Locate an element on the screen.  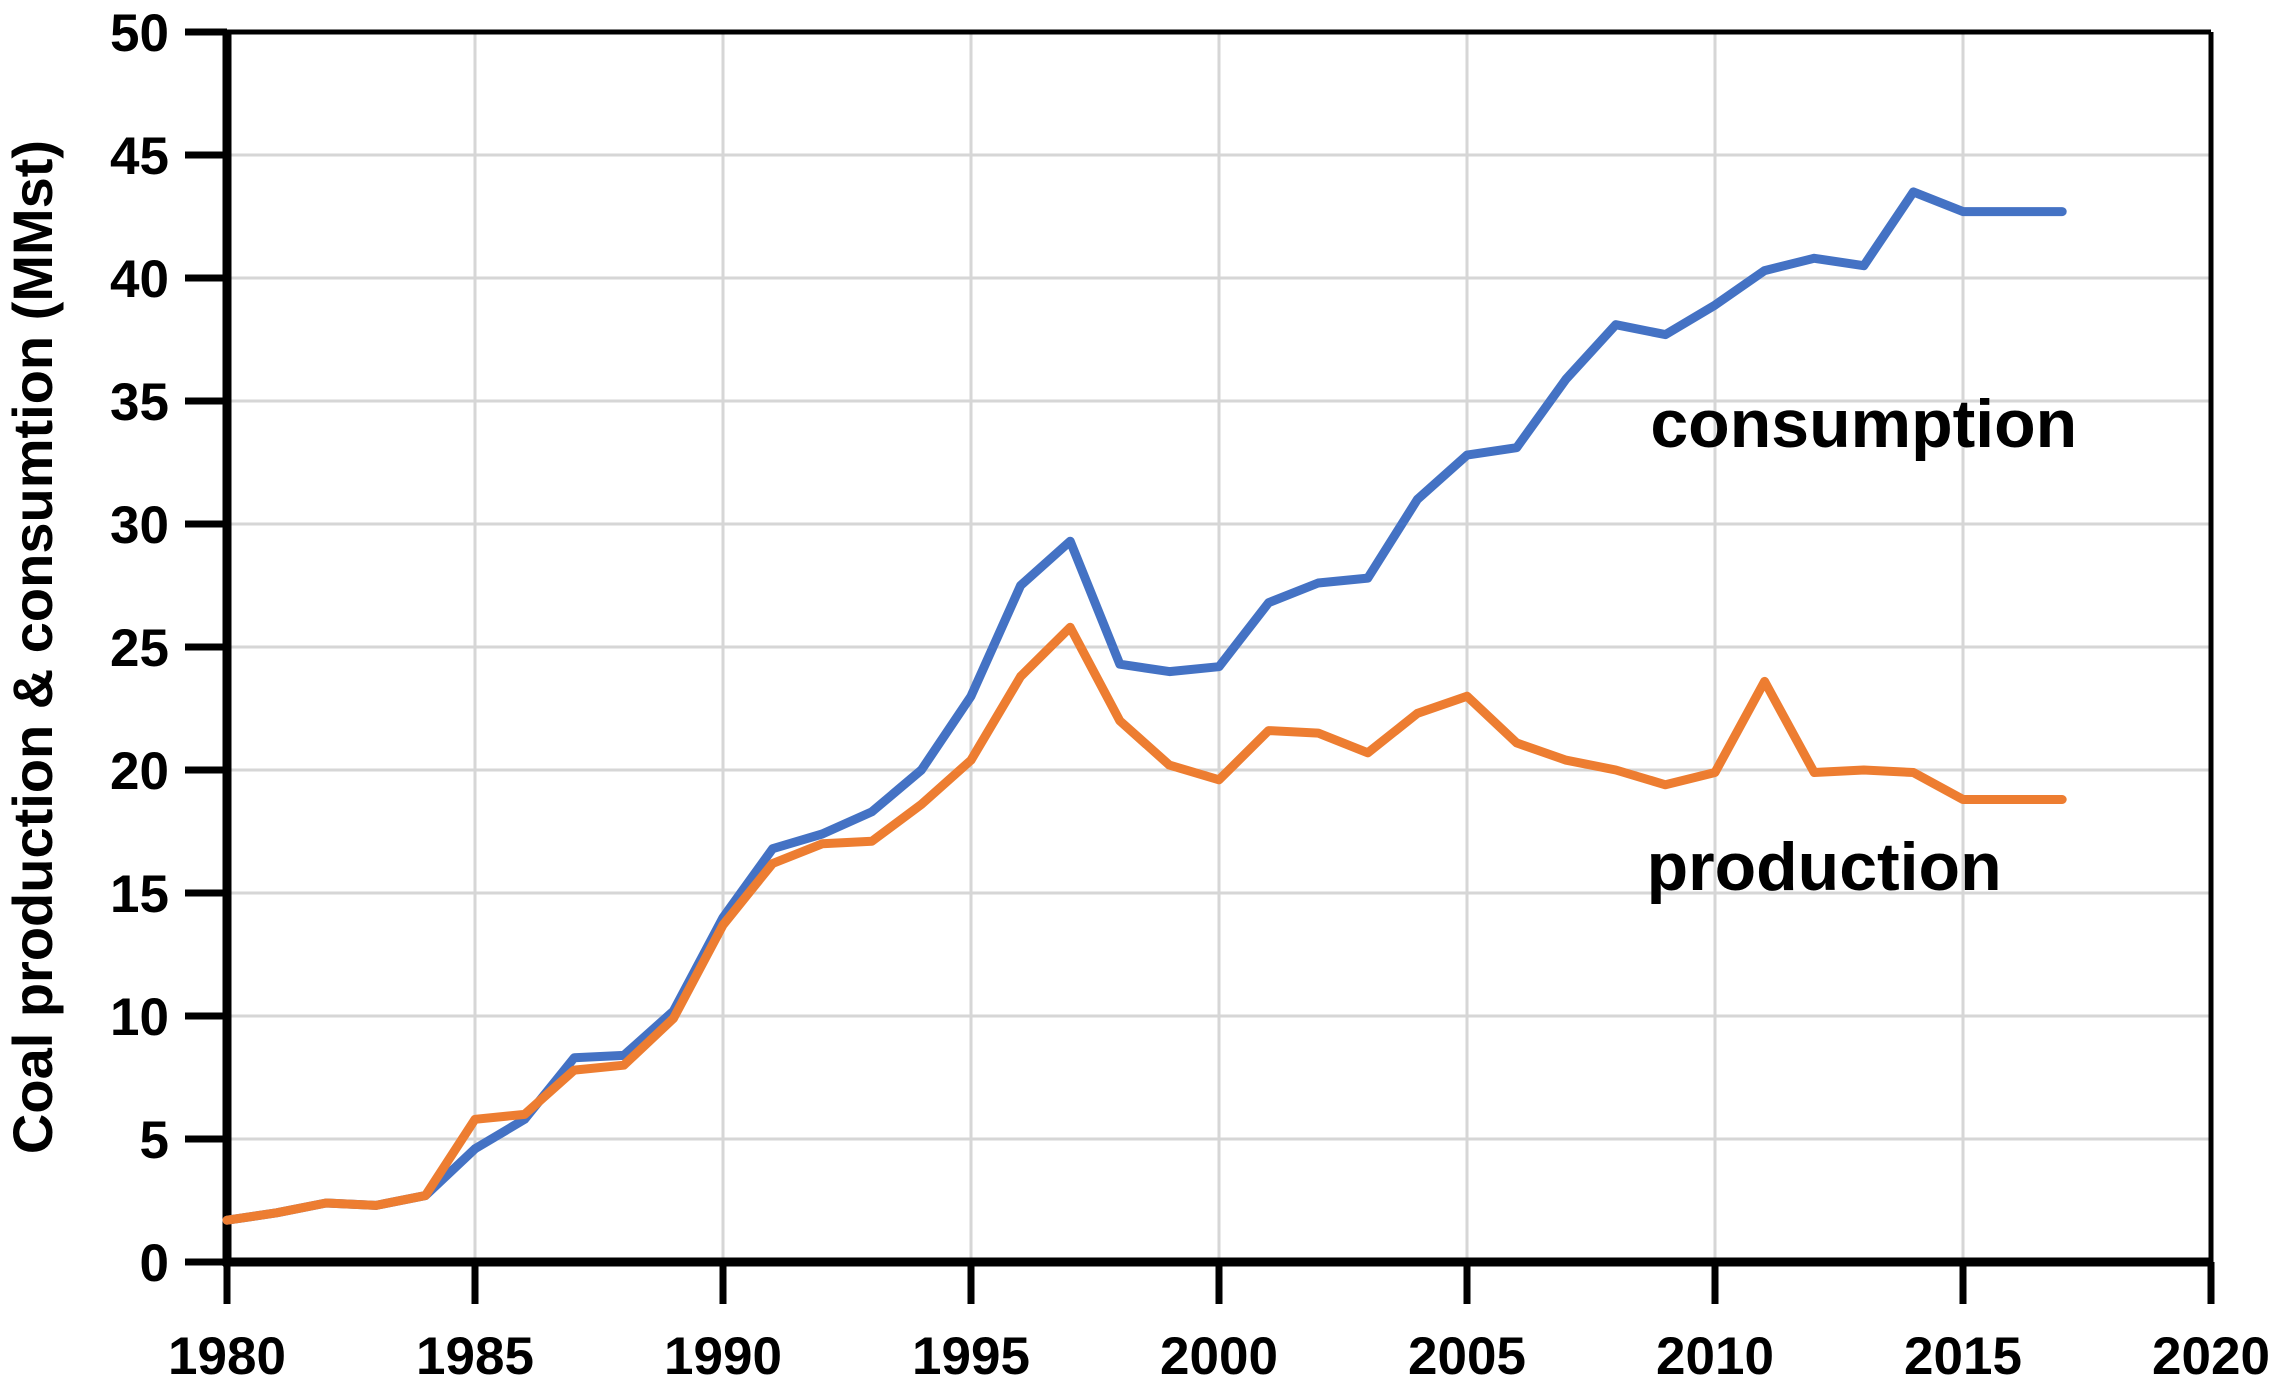
x-tick-label: 1995 is located at coordinates (971, 1356).